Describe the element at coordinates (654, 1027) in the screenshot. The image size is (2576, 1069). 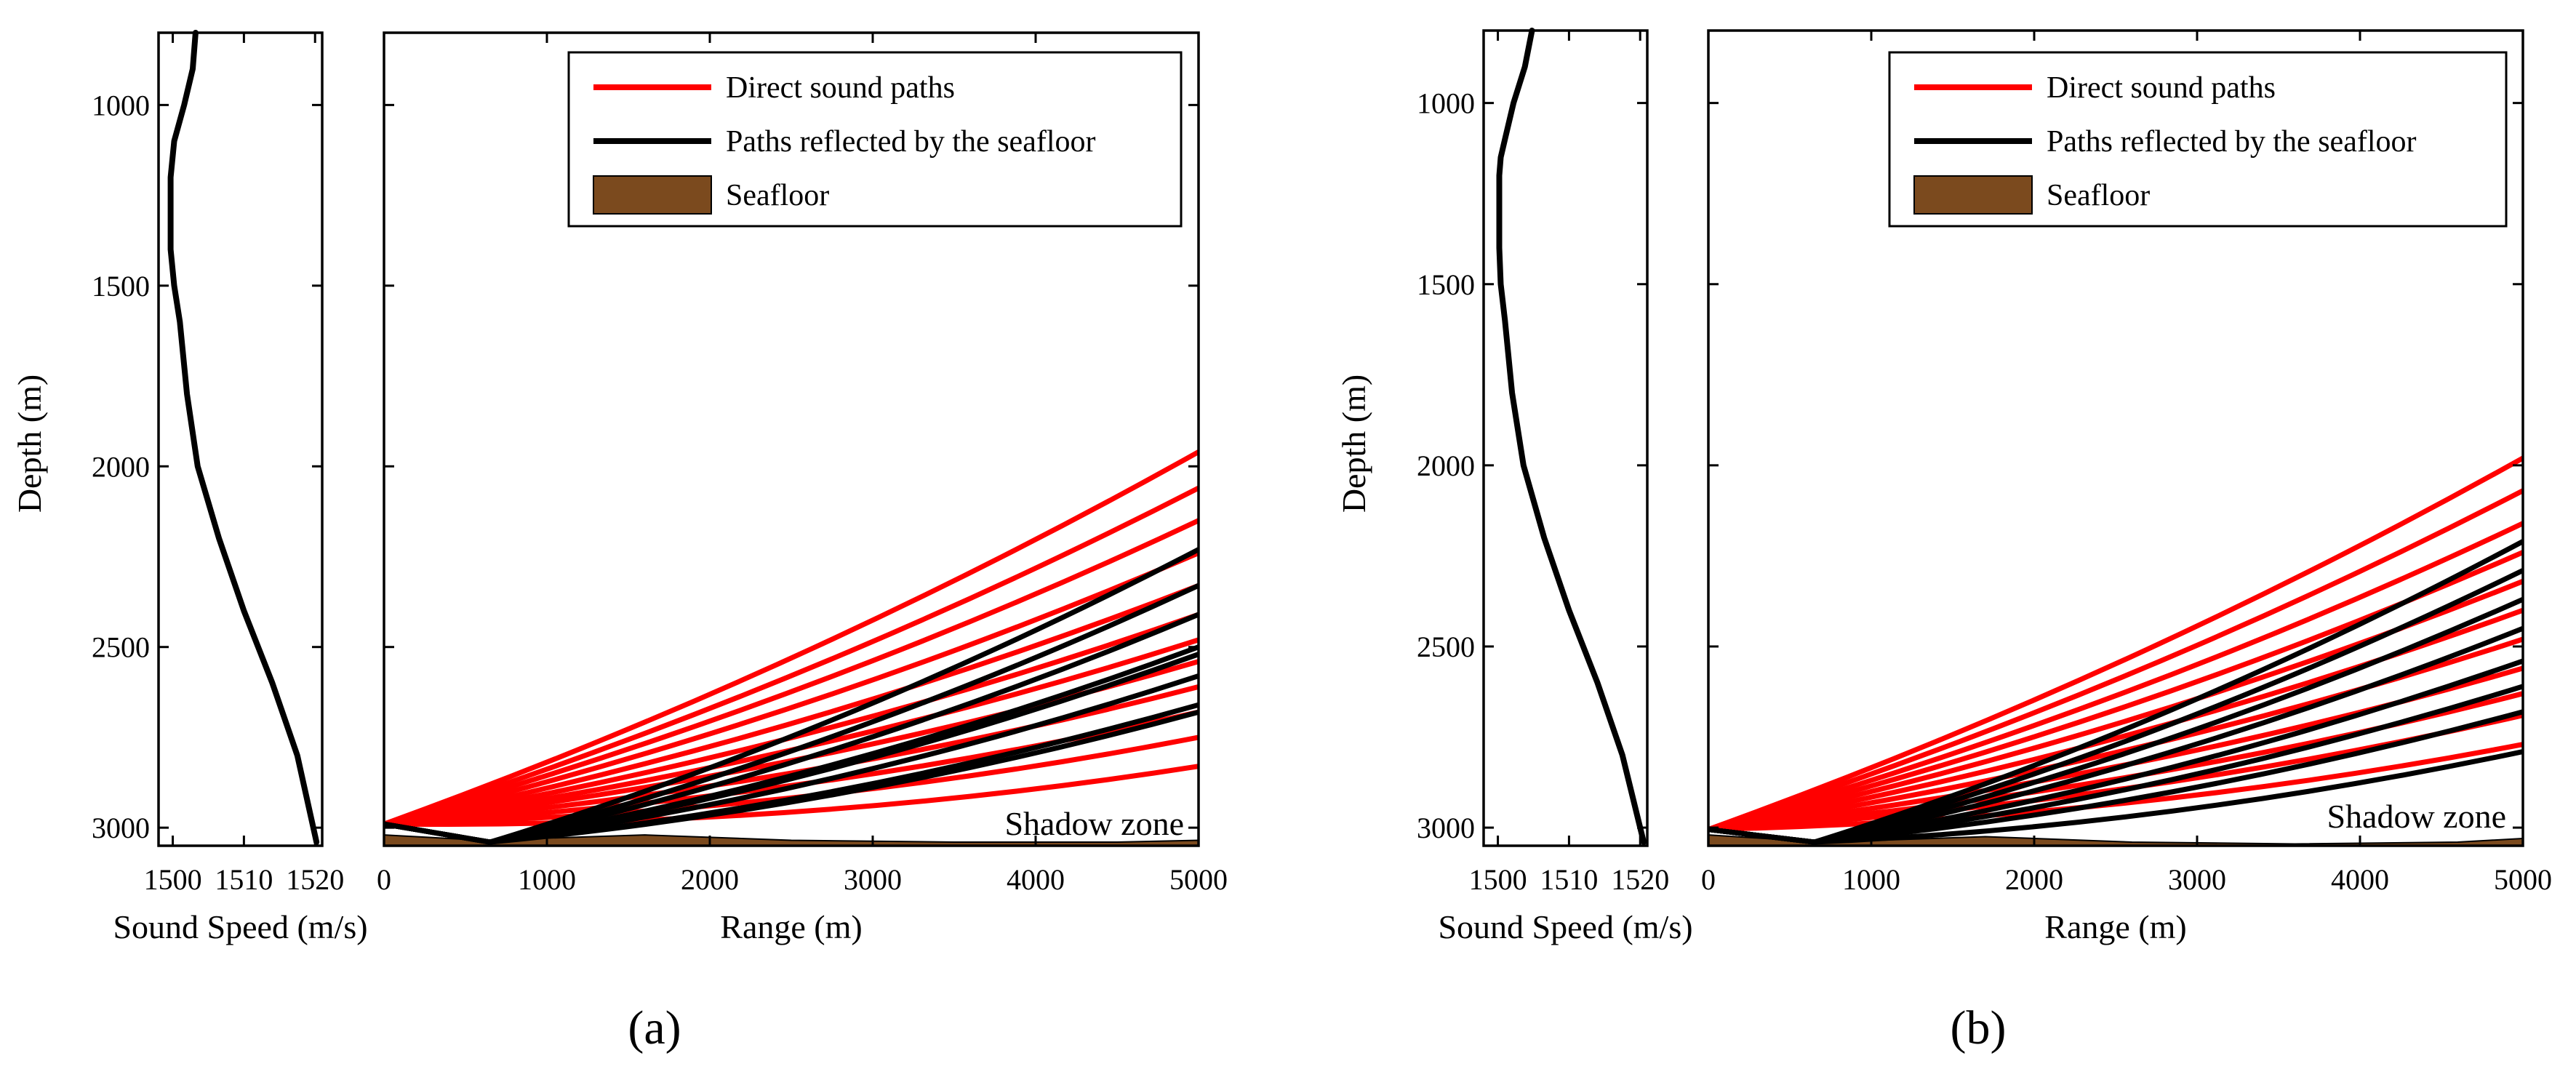
I see `panel-label: (a)` at that location.